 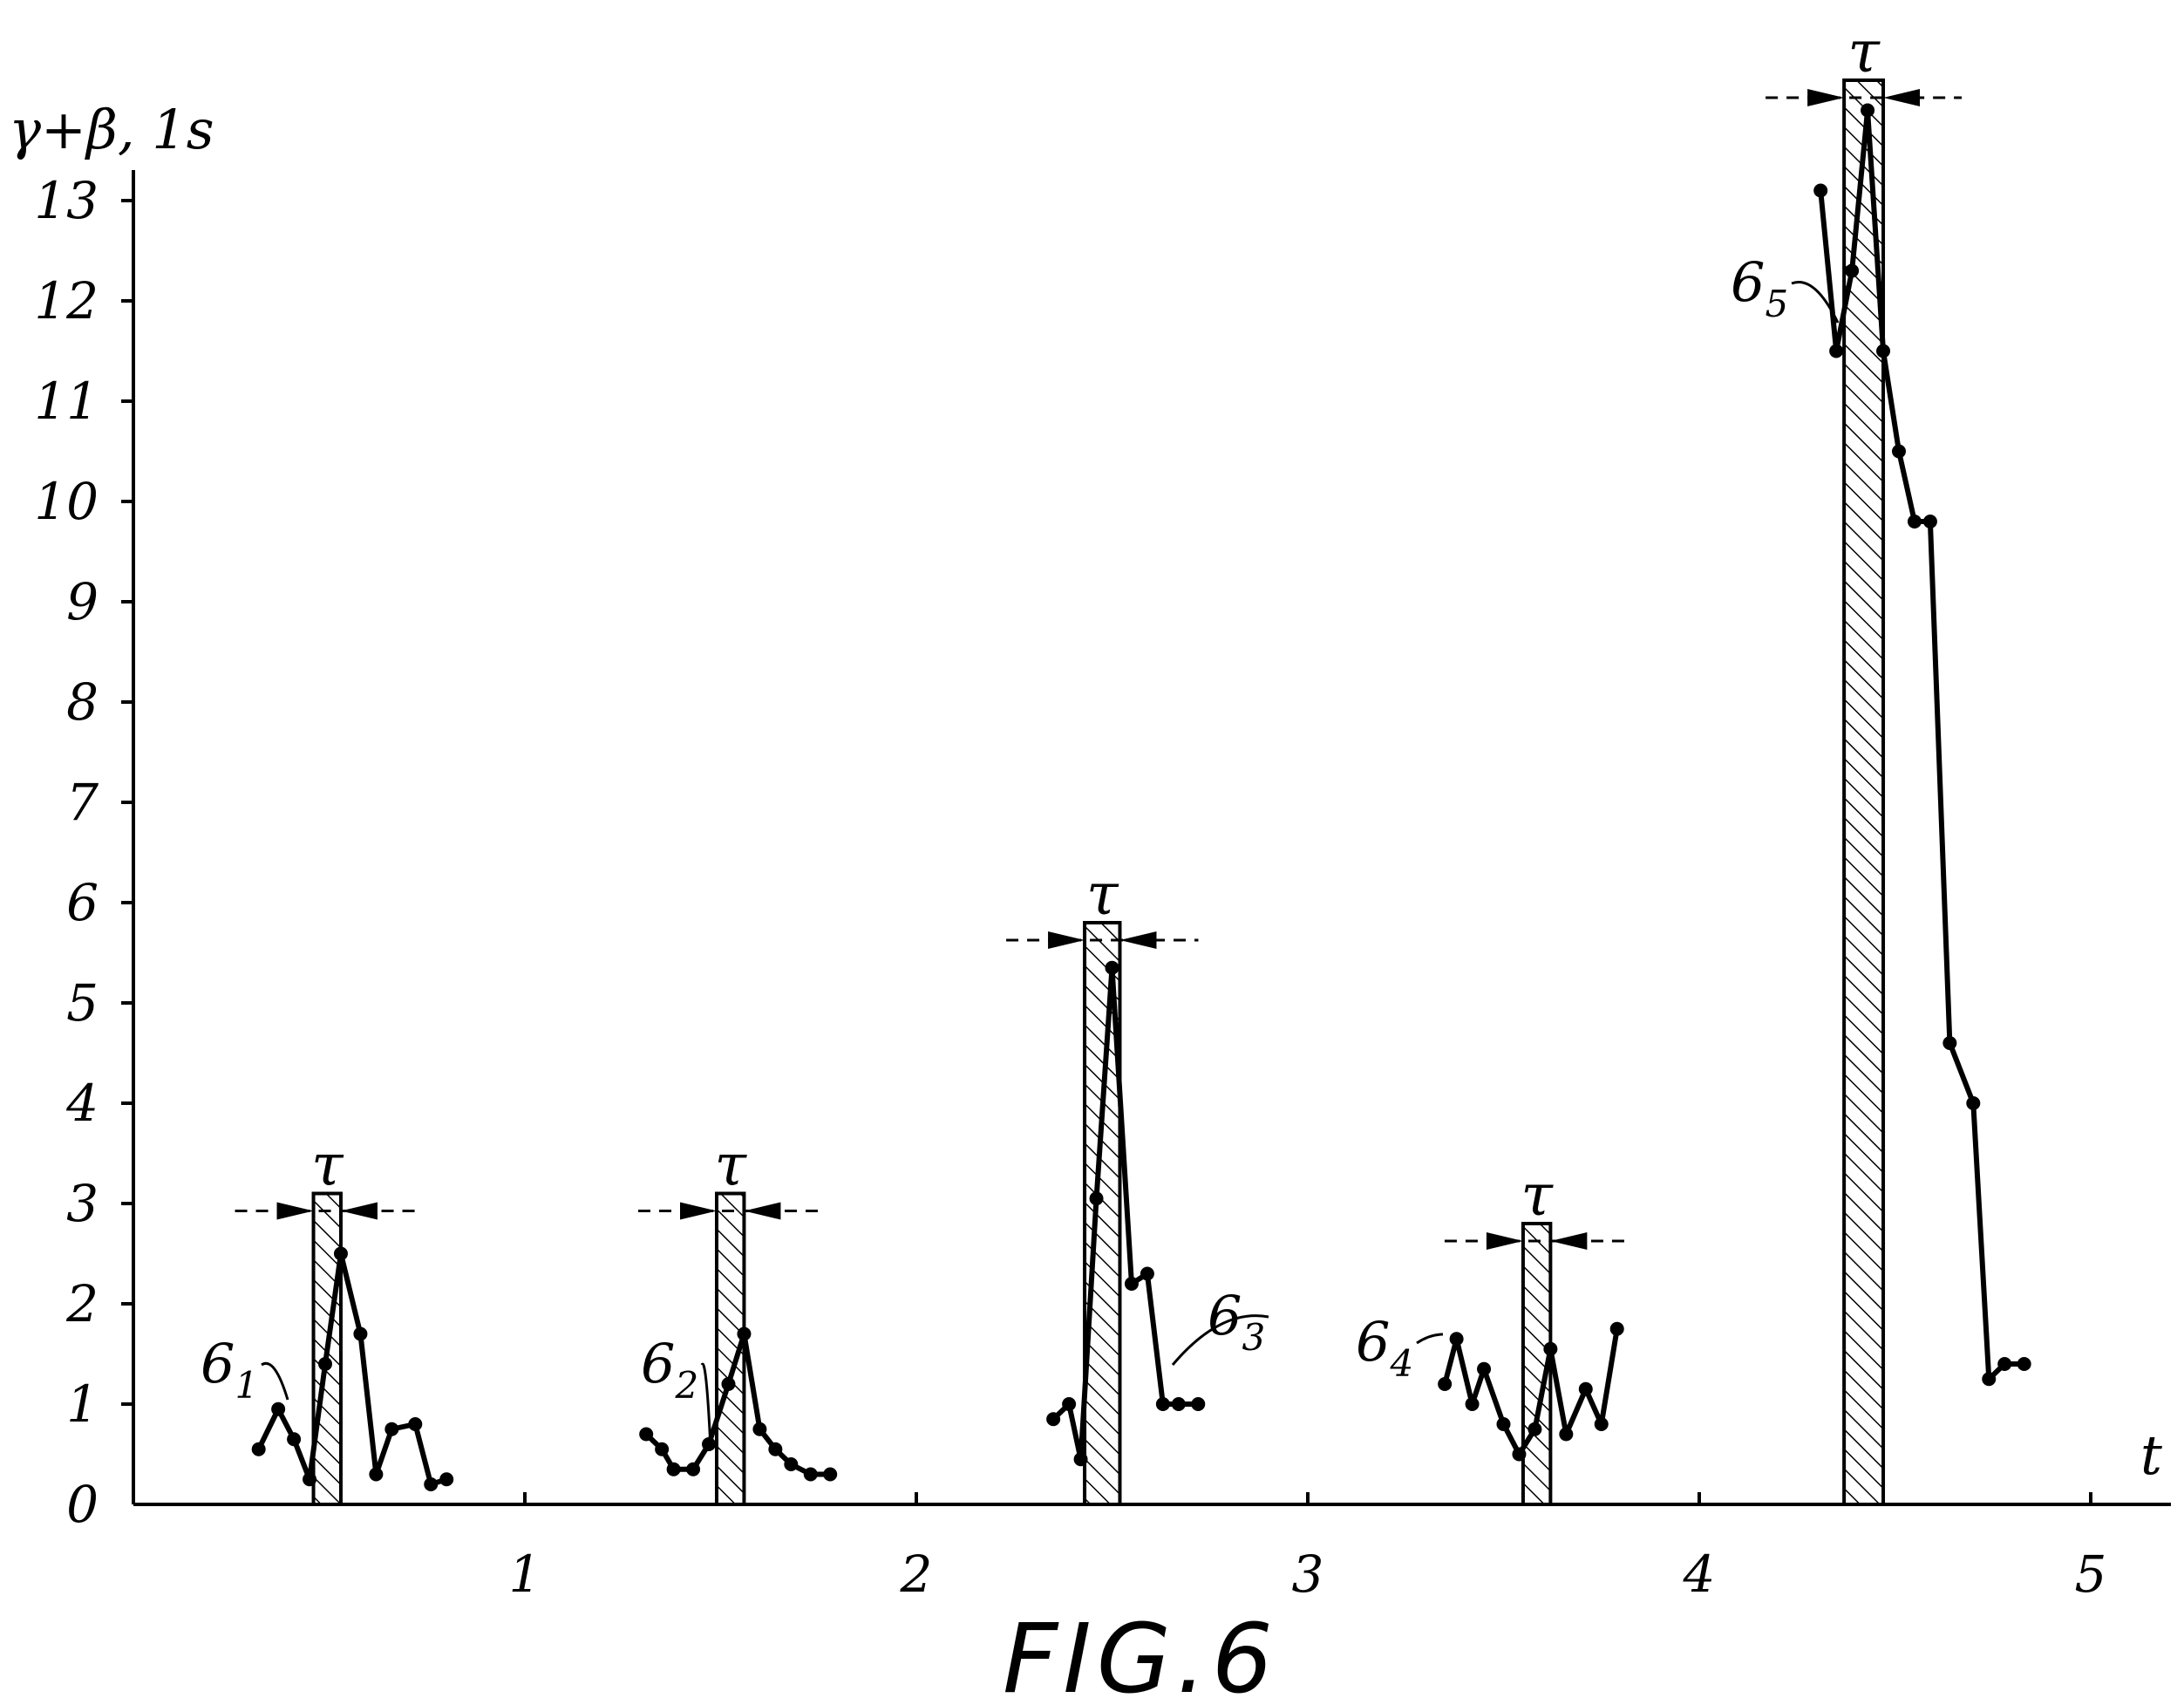 What do you see at coordinates (1140, 1650) in the screenshot?
I see `figure-caption: FIG.6` at bounding box center [1140, 1650].